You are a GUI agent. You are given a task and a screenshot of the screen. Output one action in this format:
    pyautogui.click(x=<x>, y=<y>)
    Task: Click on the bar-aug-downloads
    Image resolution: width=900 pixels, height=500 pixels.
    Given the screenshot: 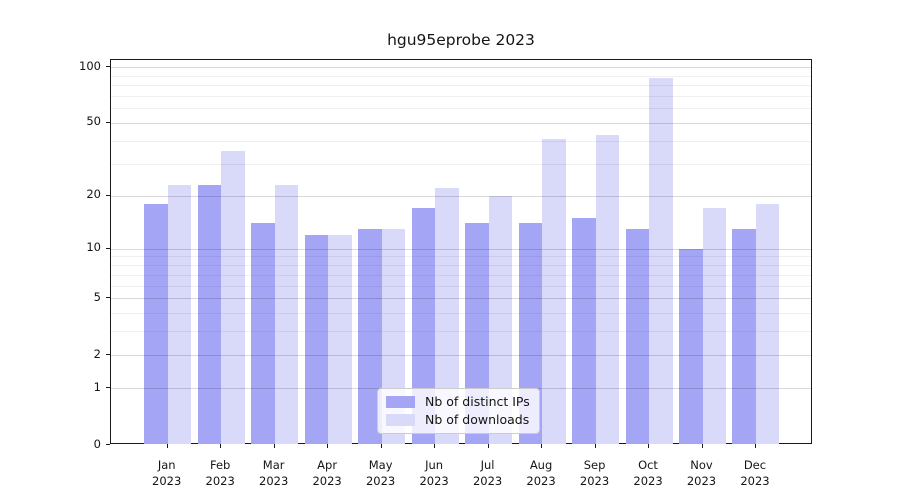 What is the action you would take?
    pyautogui.click(x=554, y=291)
    